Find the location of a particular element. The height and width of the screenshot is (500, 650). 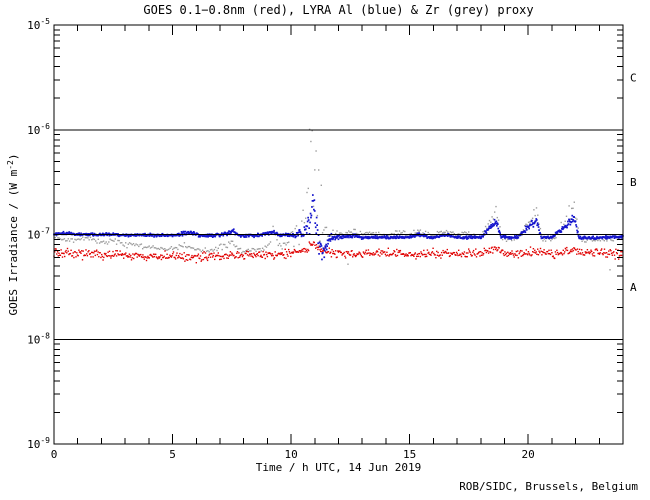

x-tick-label: 15 is located at coordinates (409, 454).